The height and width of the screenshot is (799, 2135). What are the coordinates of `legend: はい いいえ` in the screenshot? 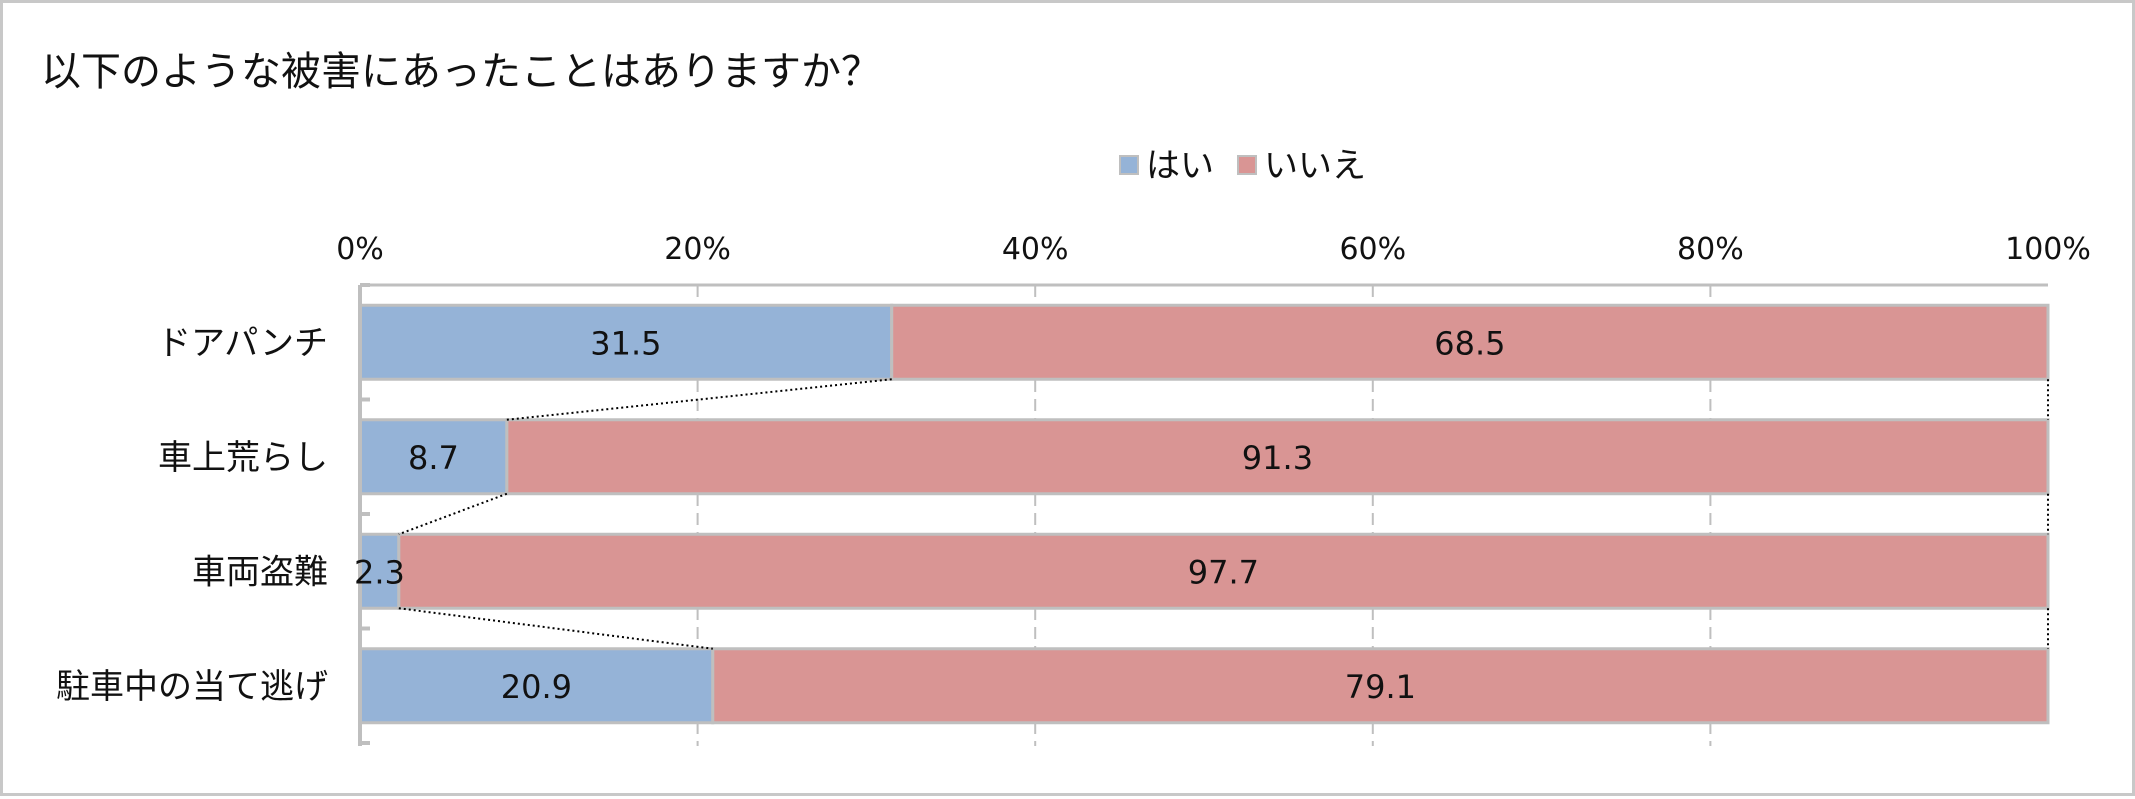 It's located at (1242, 166).